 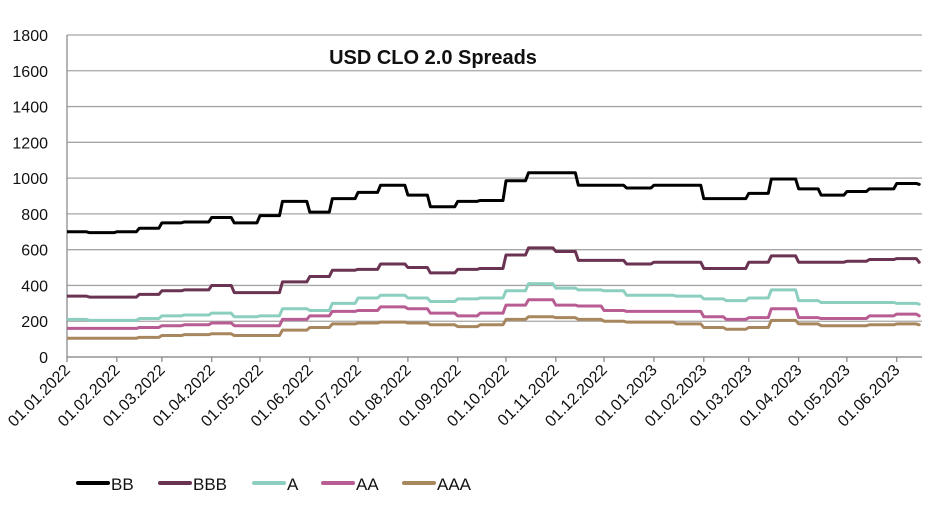 What do you see at coordinates (367, 484) in the screenshot?
I see `legend-label: AA` at bounding box center [367, 484].